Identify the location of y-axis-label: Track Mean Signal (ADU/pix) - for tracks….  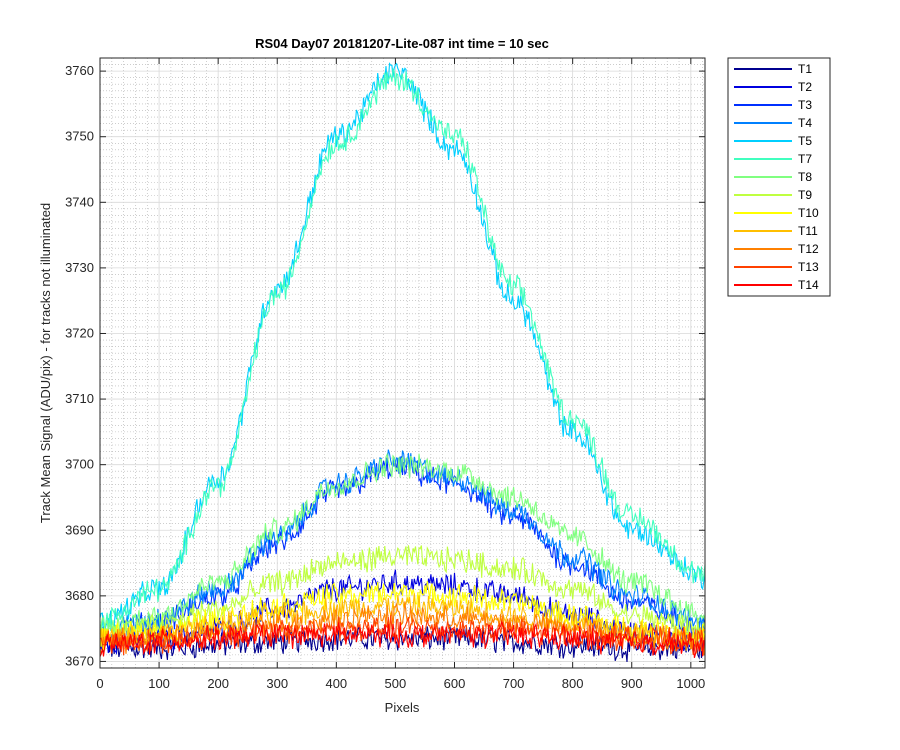
(45, 363).